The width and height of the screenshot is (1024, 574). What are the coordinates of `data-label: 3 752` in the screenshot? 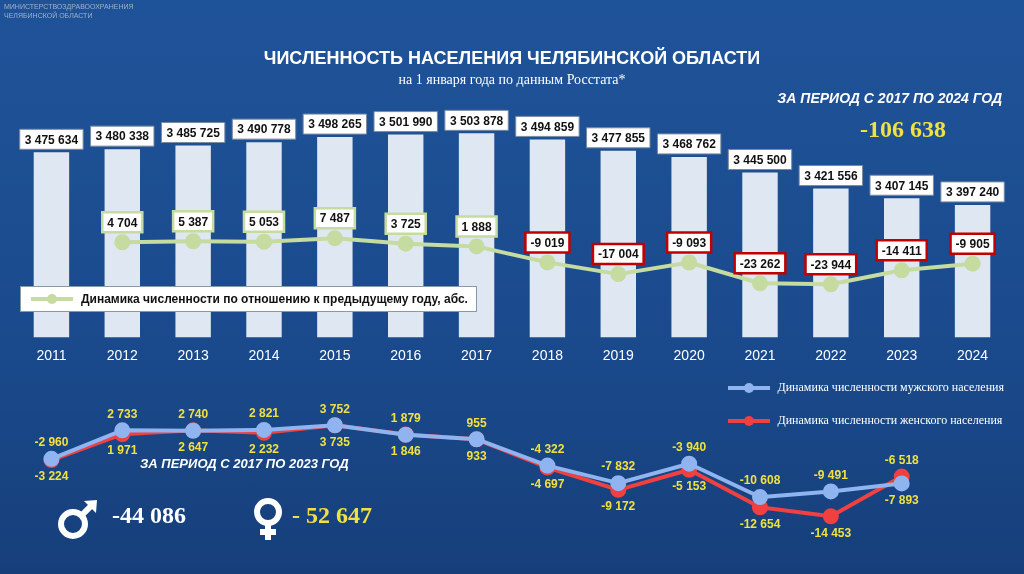 It's located at (335, 408).